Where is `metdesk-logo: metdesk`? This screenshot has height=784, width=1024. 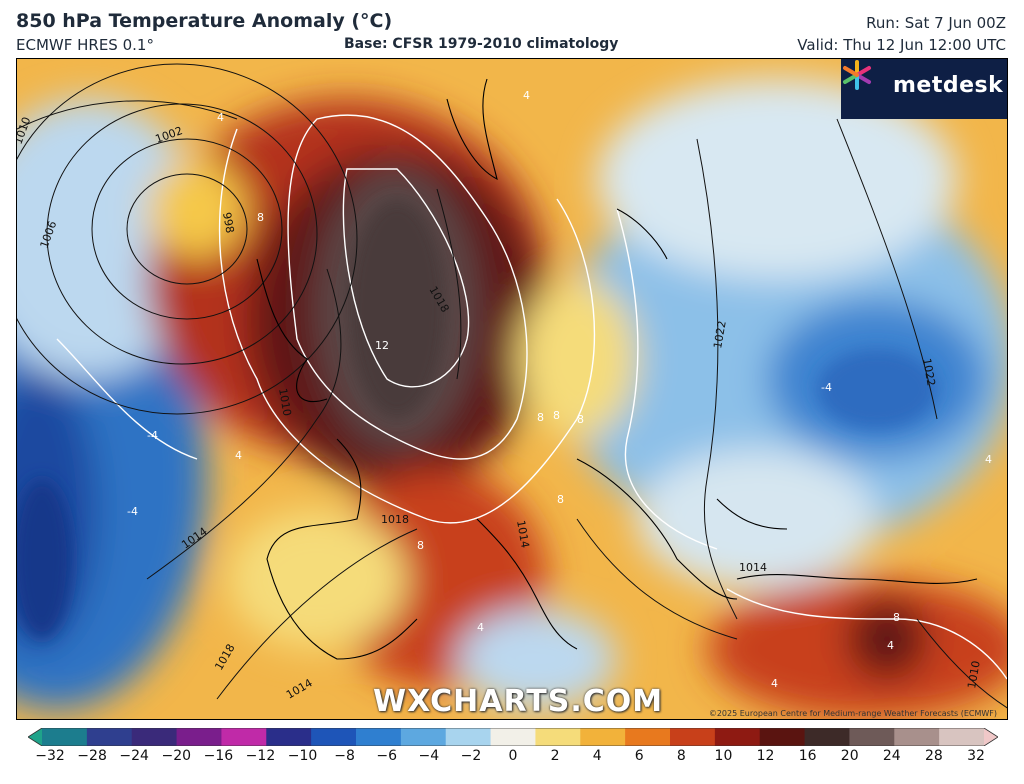 metdesk-logo: metdesk is located at coordinates (924, 89).